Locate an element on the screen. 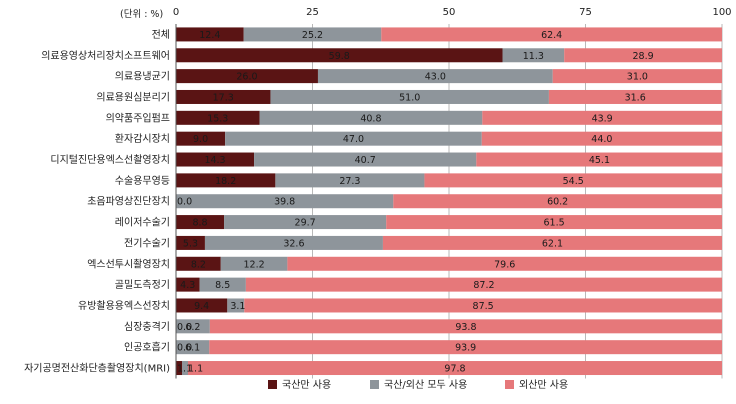 This screenshot has width=736, height=404. value-label-s0: 17.3 is located at coordinates (223, 97).